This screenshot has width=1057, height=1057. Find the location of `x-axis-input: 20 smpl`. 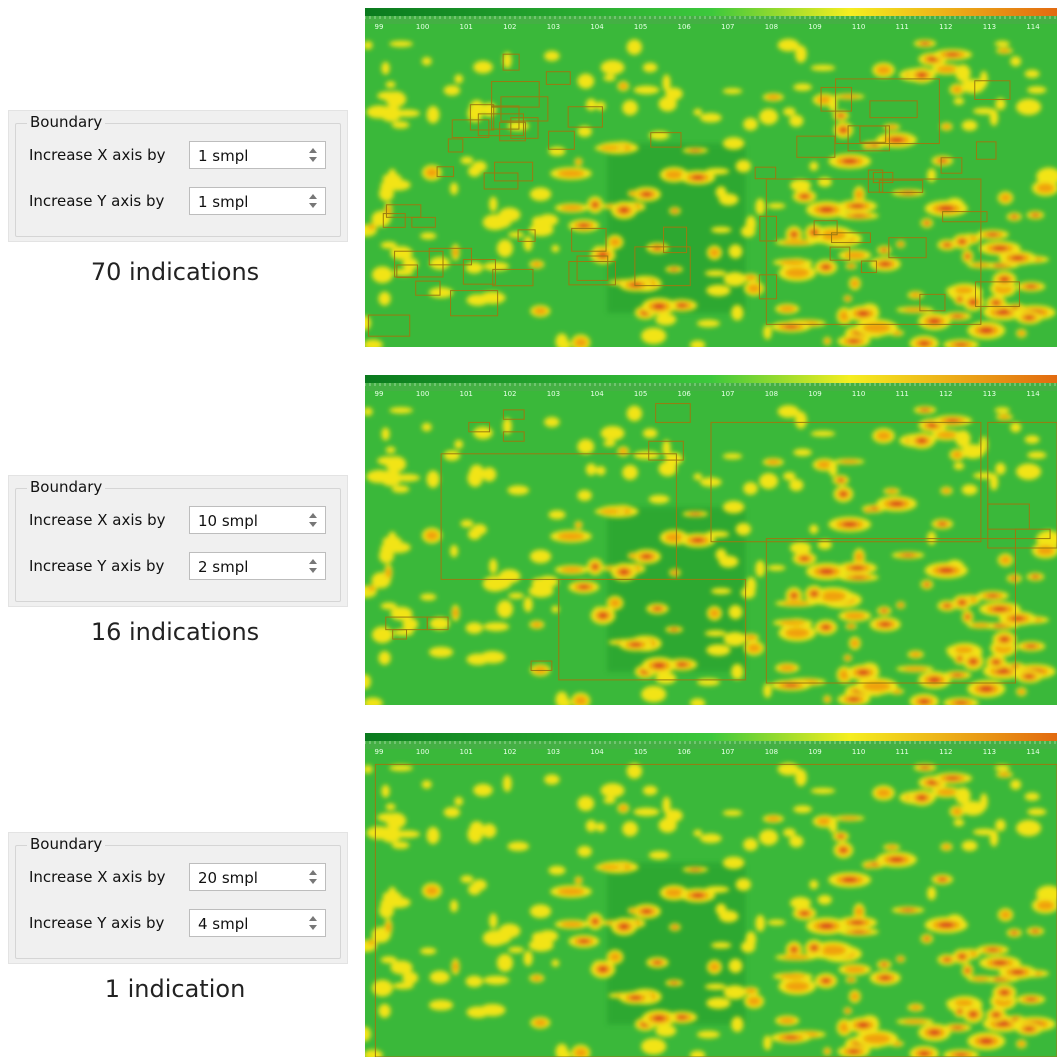

x-axis-input: 20 smpl is located at coordinates (257, 877).